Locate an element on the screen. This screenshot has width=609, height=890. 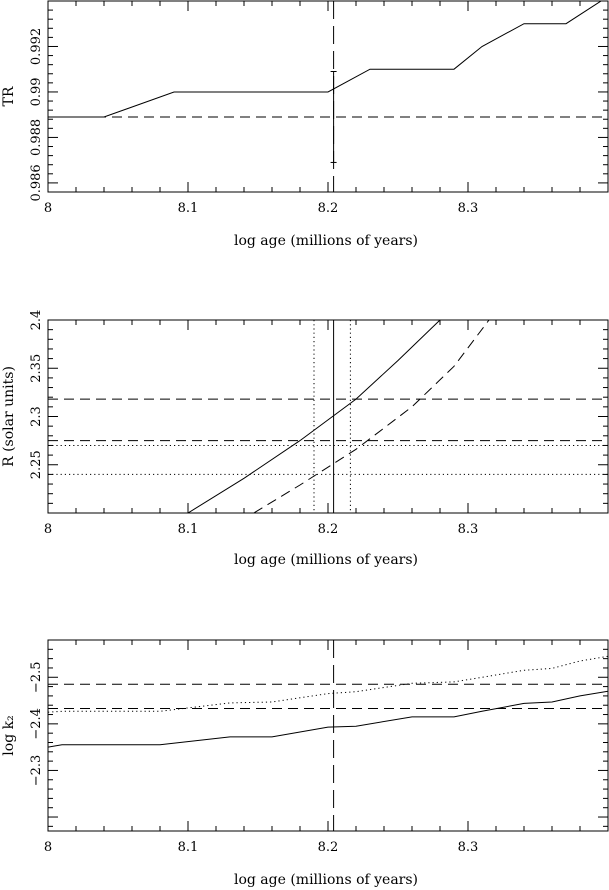
y-tick-label: −2.3 is located at coordinates (36, 771).